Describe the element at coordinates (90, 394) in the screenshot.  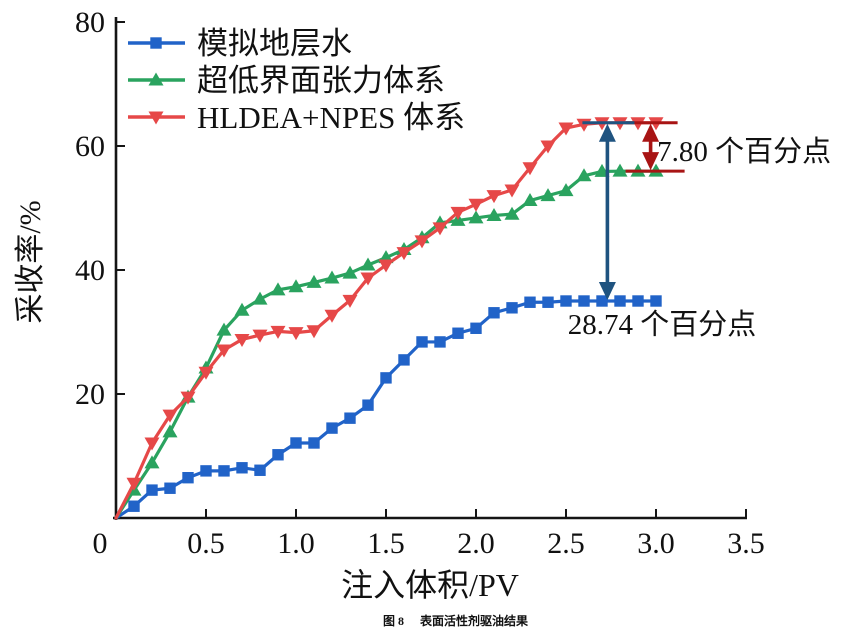
I see `y-tick-label: 20` at that location.